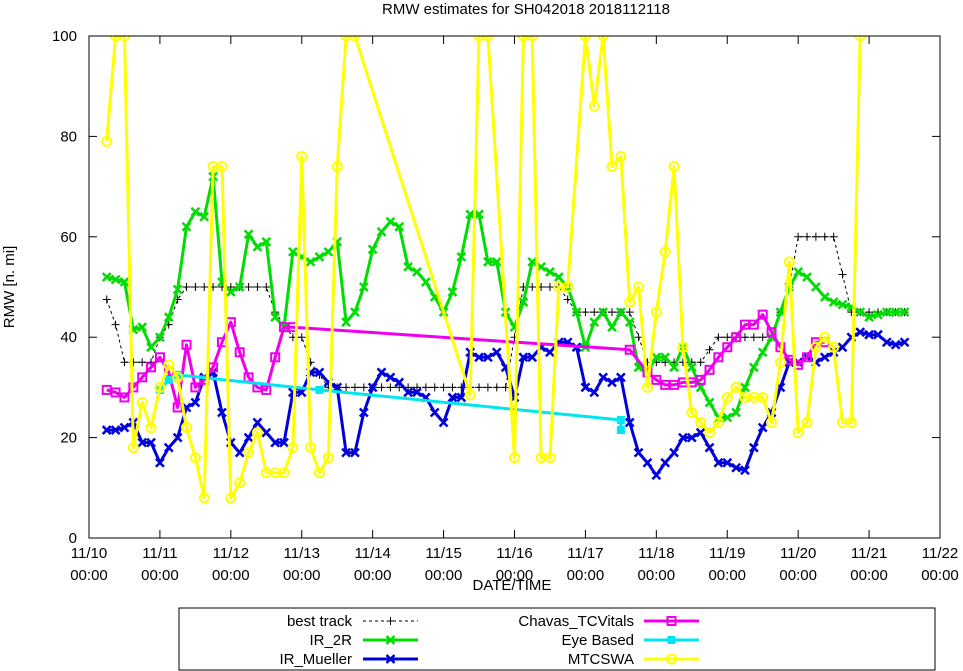 The image size is (963, 671). Describe the element at coordinates (68, 136) in the screenshot. I see `y-tick-label: 80` at that location.